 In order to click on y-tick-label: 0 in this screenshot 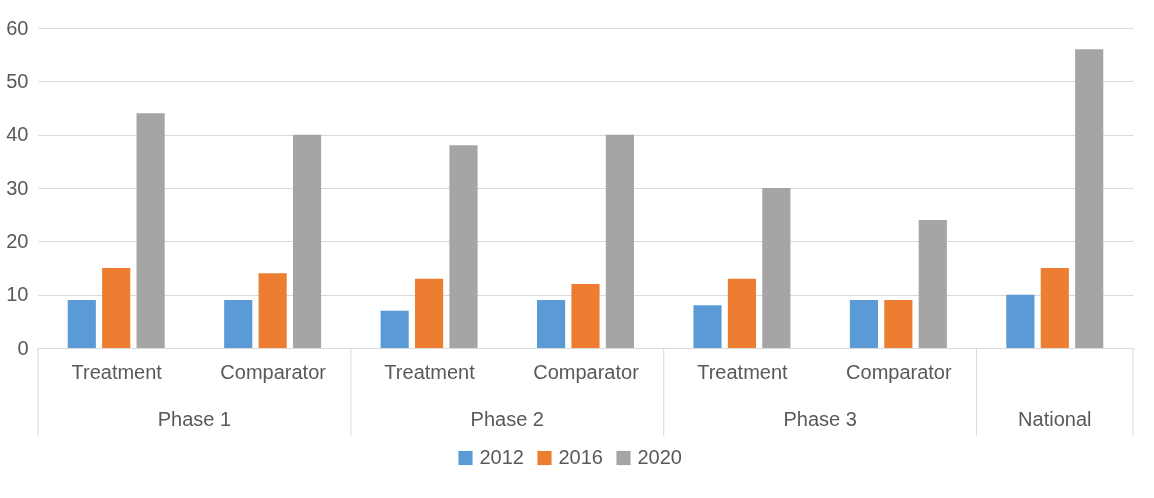, I will do `click(23, 347)`.